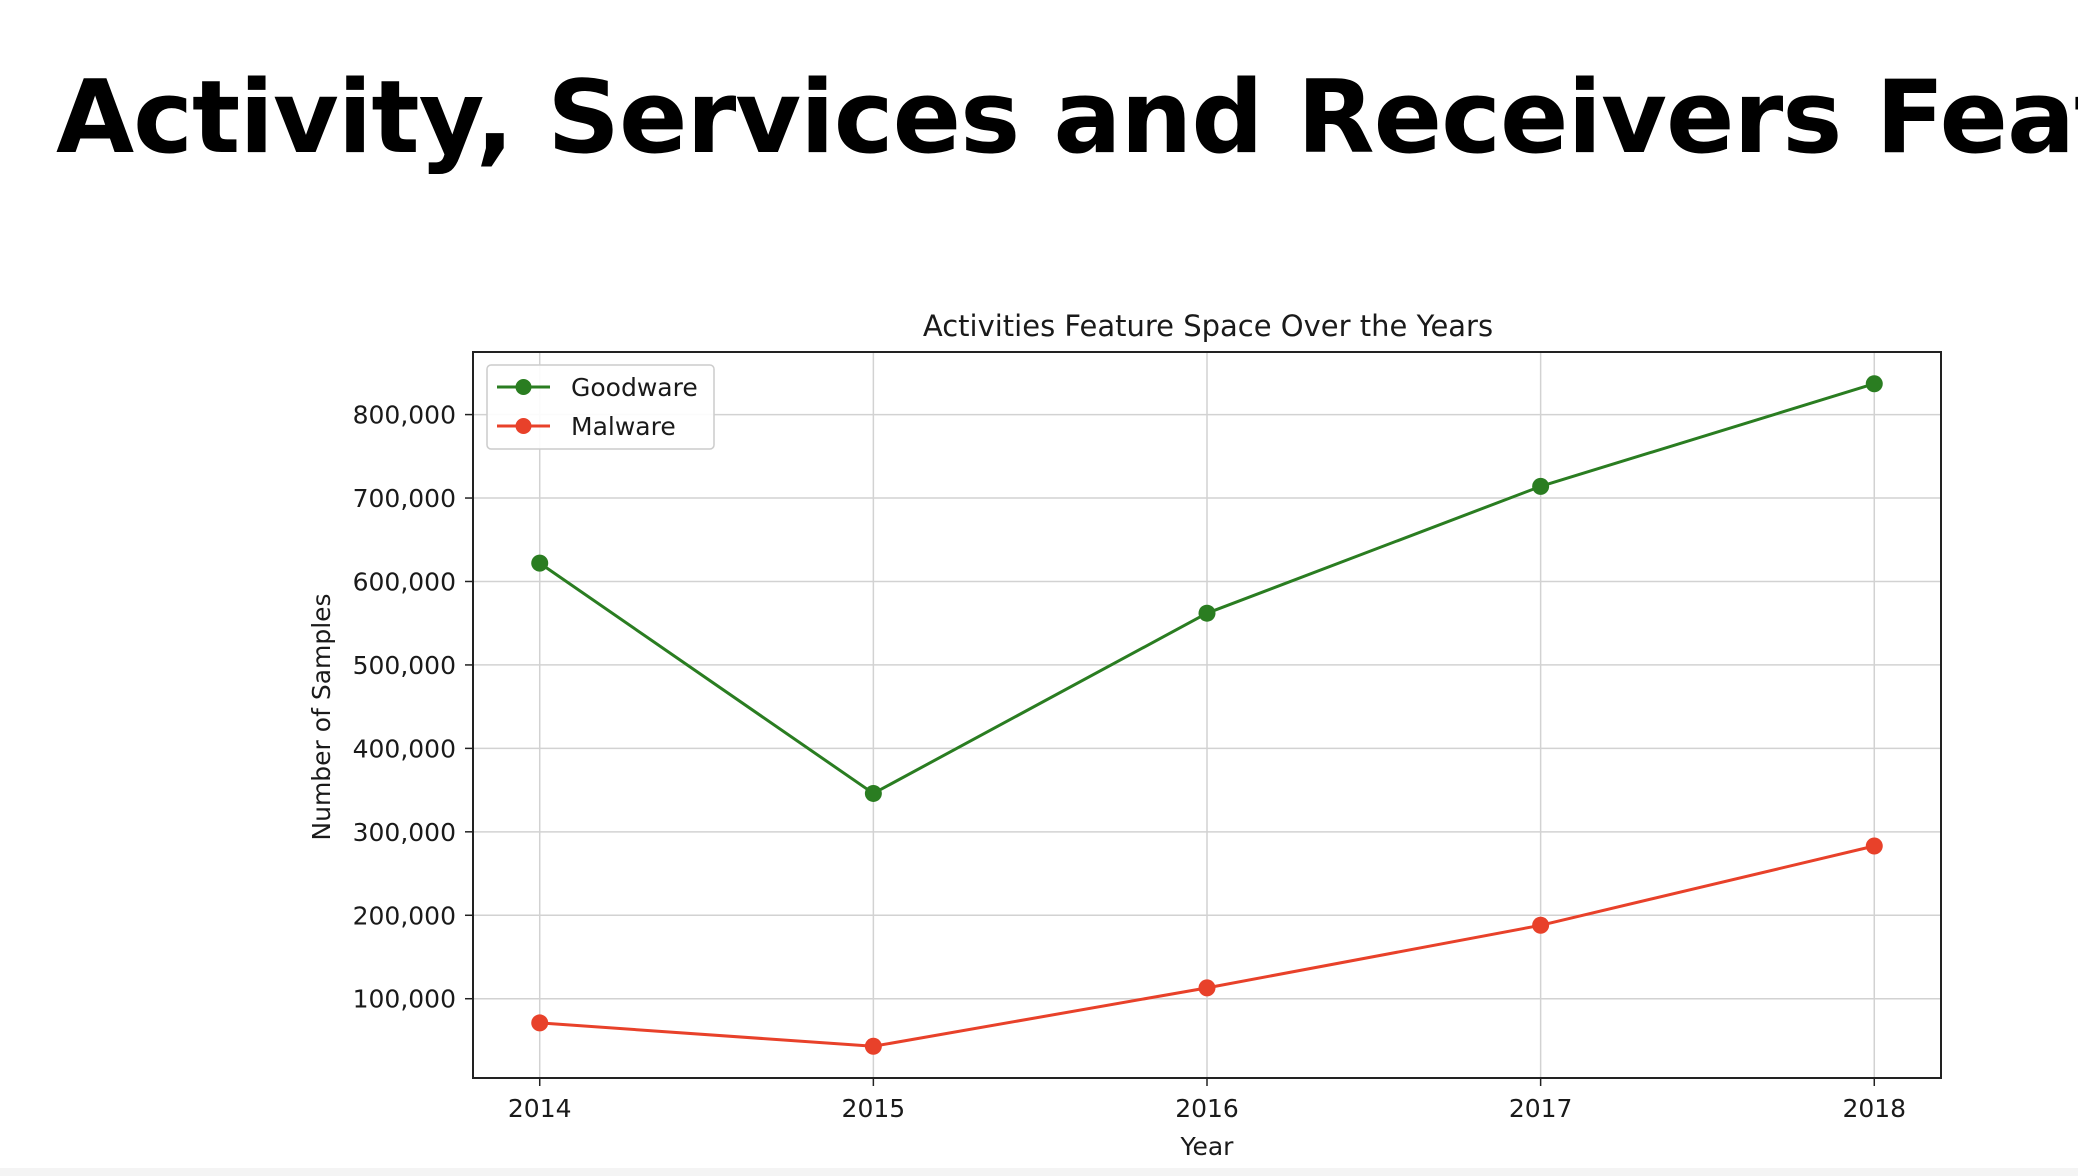 Image resolution: width=2078 pixels, height=1176 pixels. Describe the element at coordinates (1207, 988) in the screenshot. I see `data-point-malware-2016` at that location.